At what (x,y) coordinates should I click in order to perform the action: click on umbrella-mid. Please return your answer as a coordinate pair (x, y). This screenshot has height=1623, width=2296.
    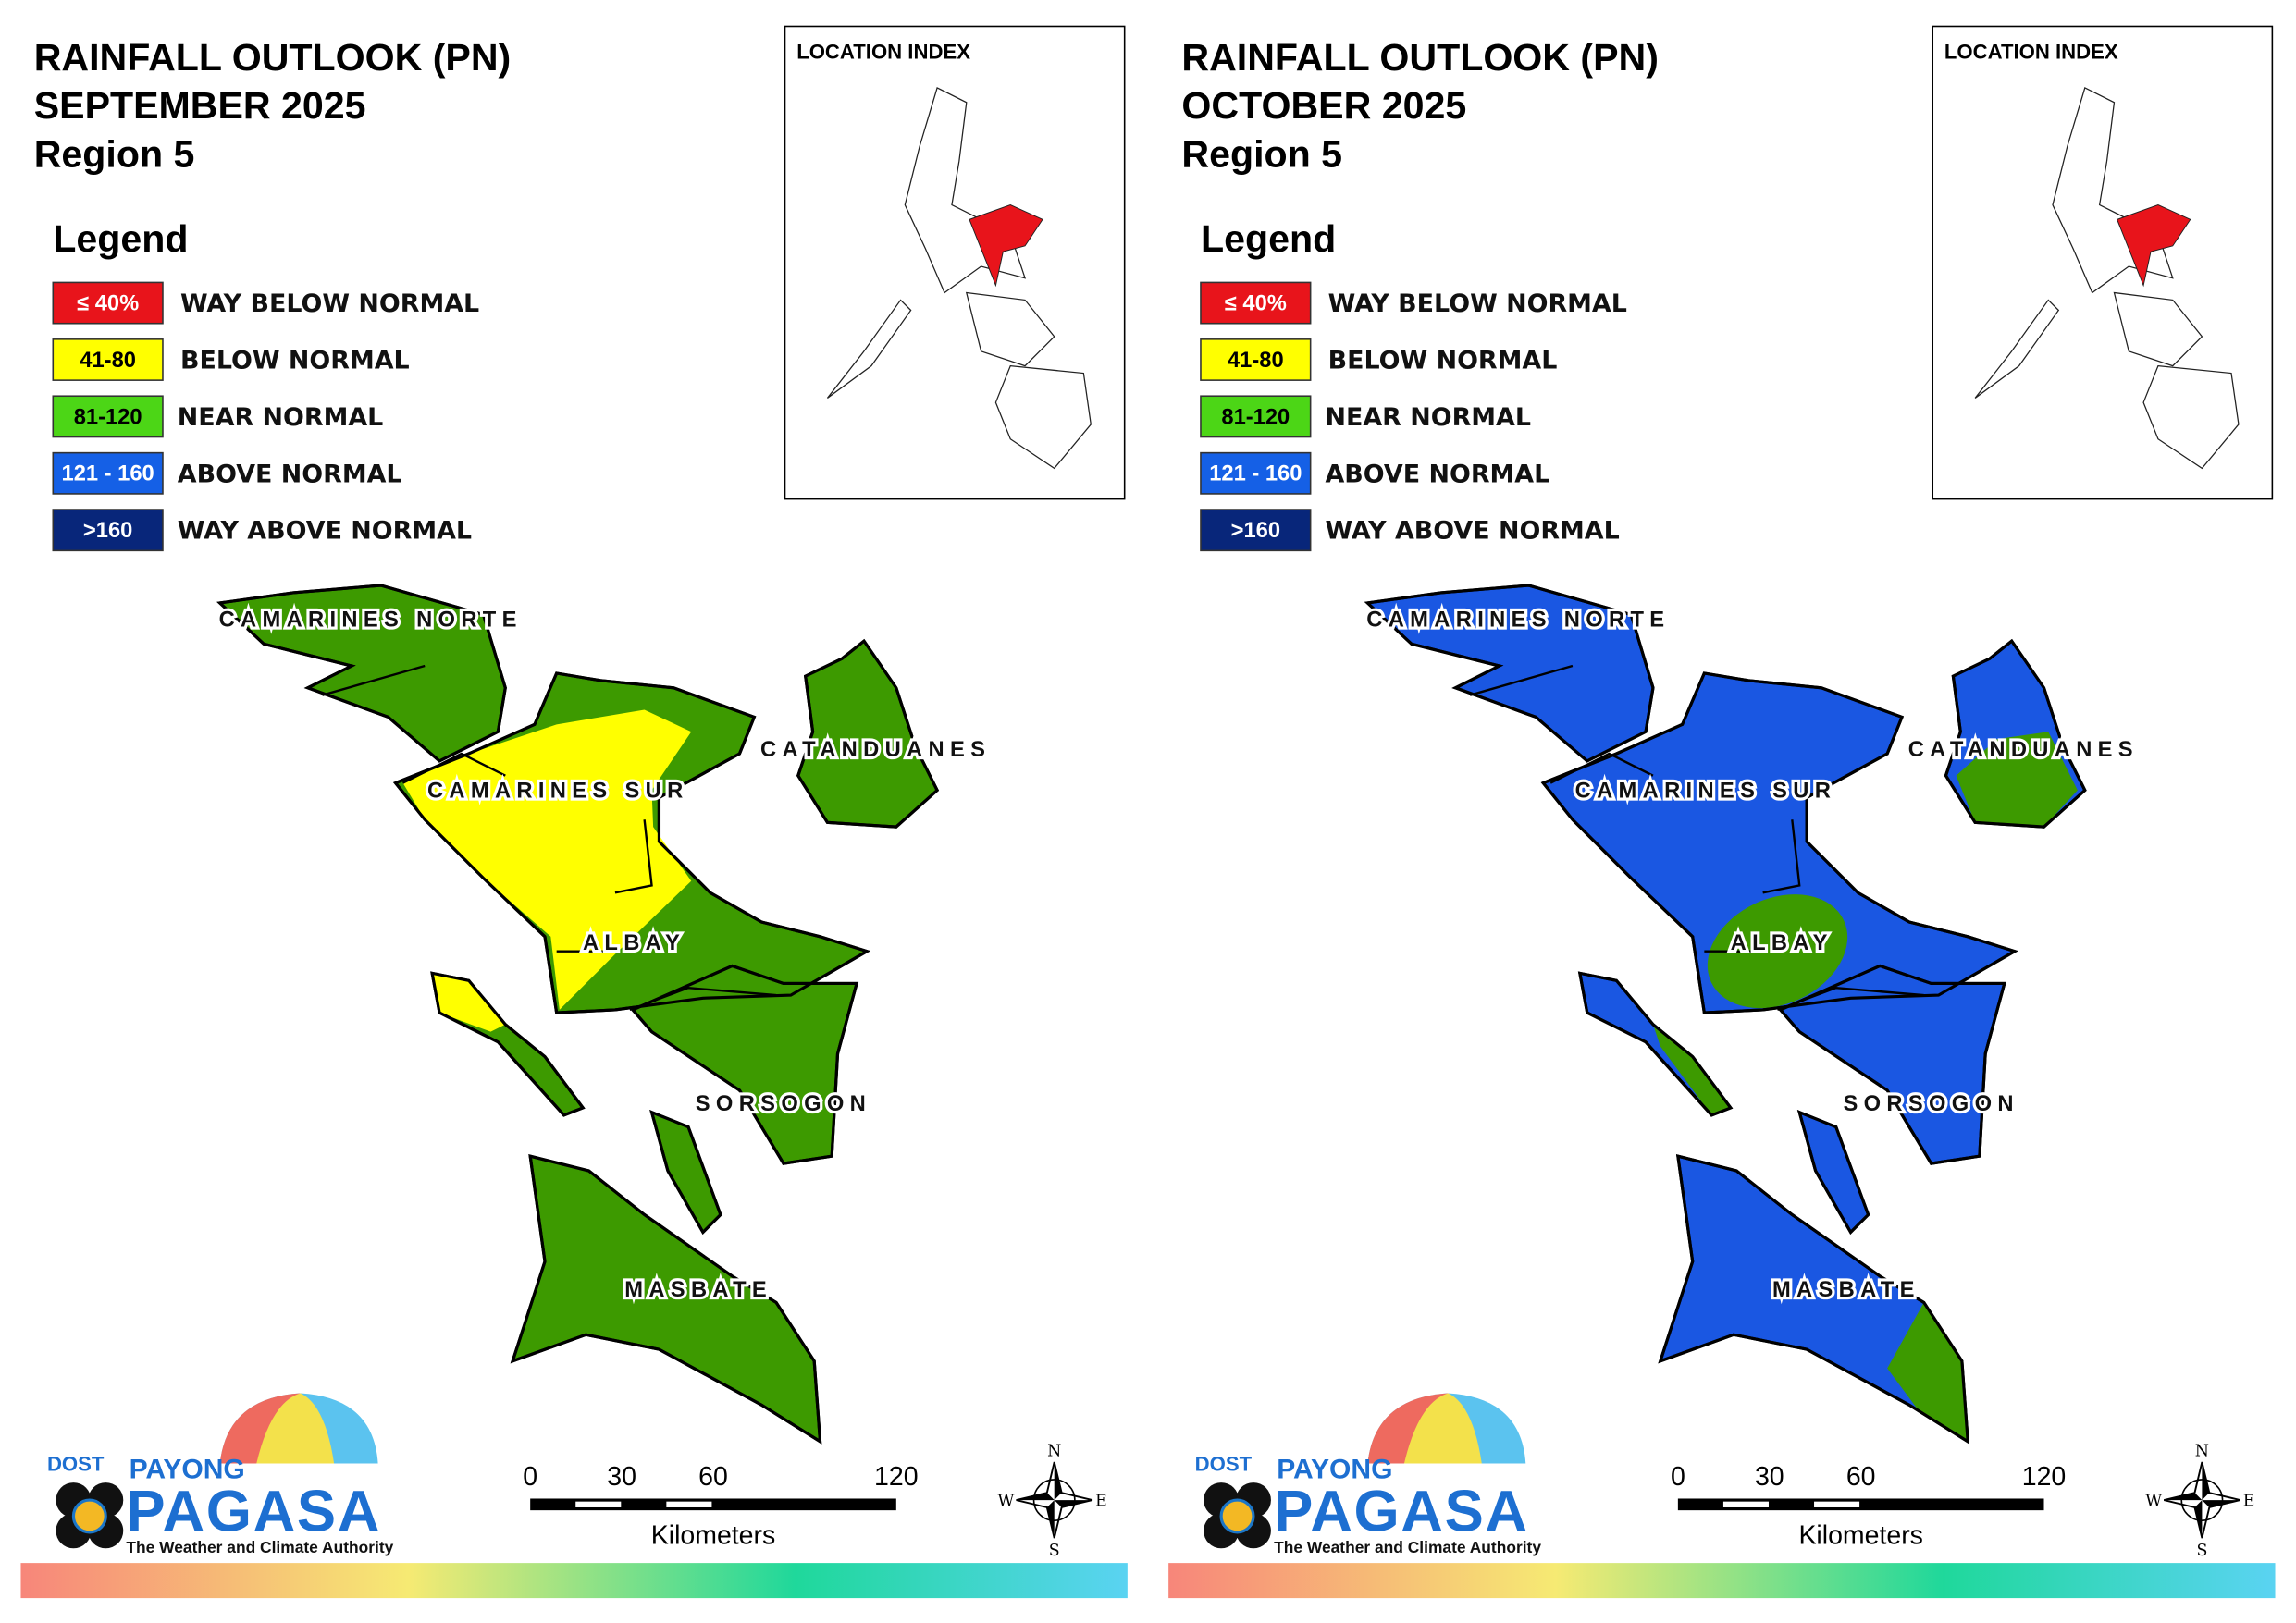
    Looking at the image, I should click on (1442, 1428).